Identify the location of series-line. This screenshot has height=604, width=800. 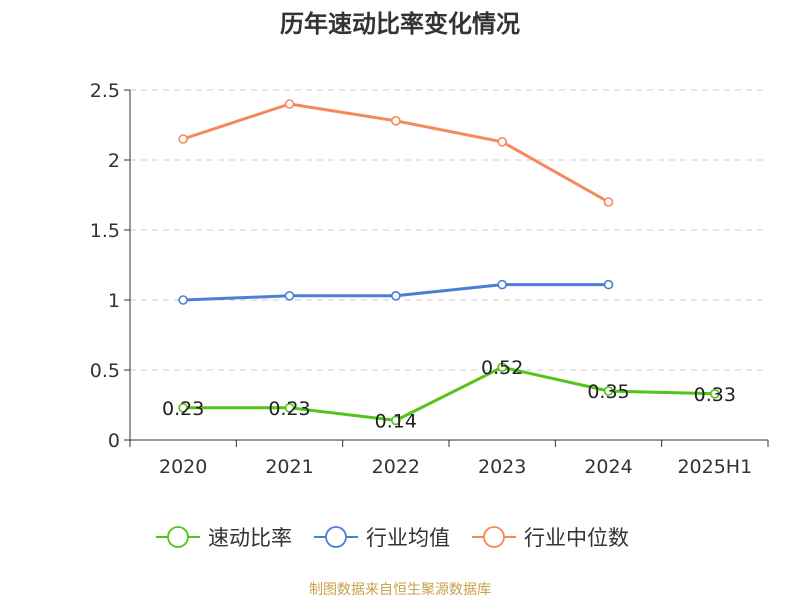
(449, 393).